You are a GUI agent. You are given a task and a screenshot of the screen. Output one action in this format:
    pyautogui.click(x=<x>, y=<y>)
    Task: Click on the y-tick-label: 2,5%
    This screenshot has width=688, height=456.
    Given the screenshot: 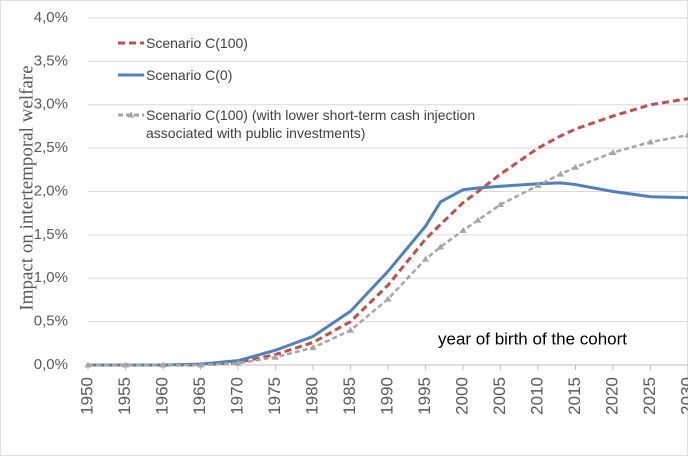 What is the action you would take?
    pyautogui.click(x=51, y=147)
    